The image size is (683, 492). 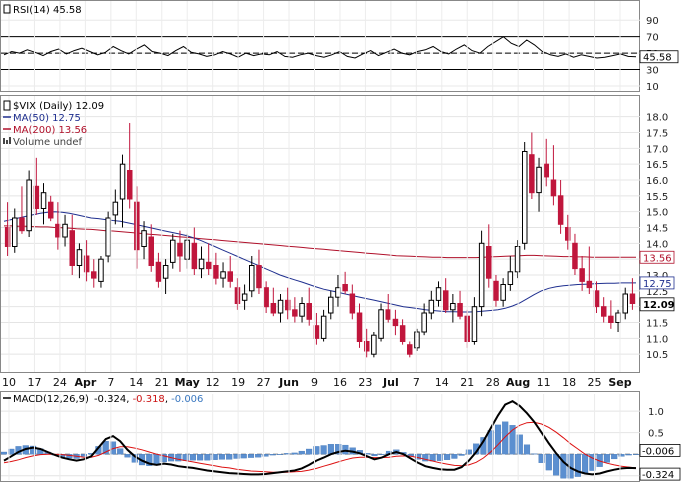 What do you see at coordinates (595, 382) in the screenshot?
I see `x-tick-label: 25` at bounding box center [595, 382].